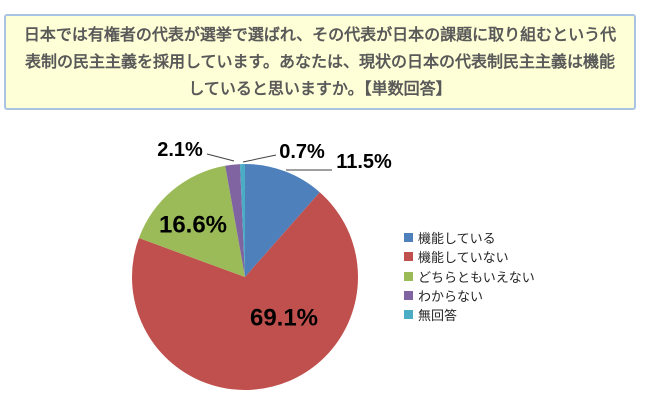  What do you see at coordinates (180, 150) in the screenshot?
I see `pie-value-label: 2.1%` at bounding box center [180, 150].